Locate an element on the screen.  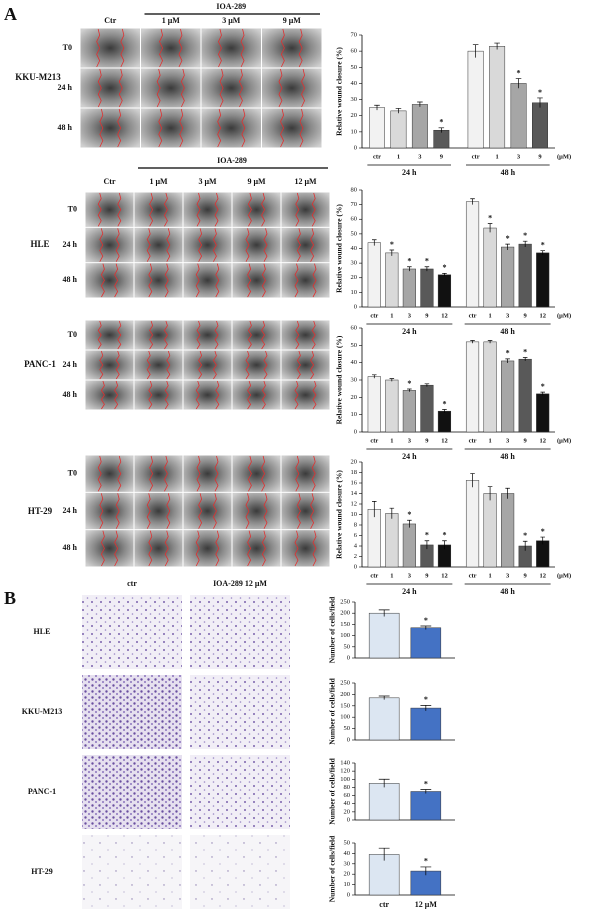
y-axis-label: Relative wound closure (%) is located at coordinates (339, 248).